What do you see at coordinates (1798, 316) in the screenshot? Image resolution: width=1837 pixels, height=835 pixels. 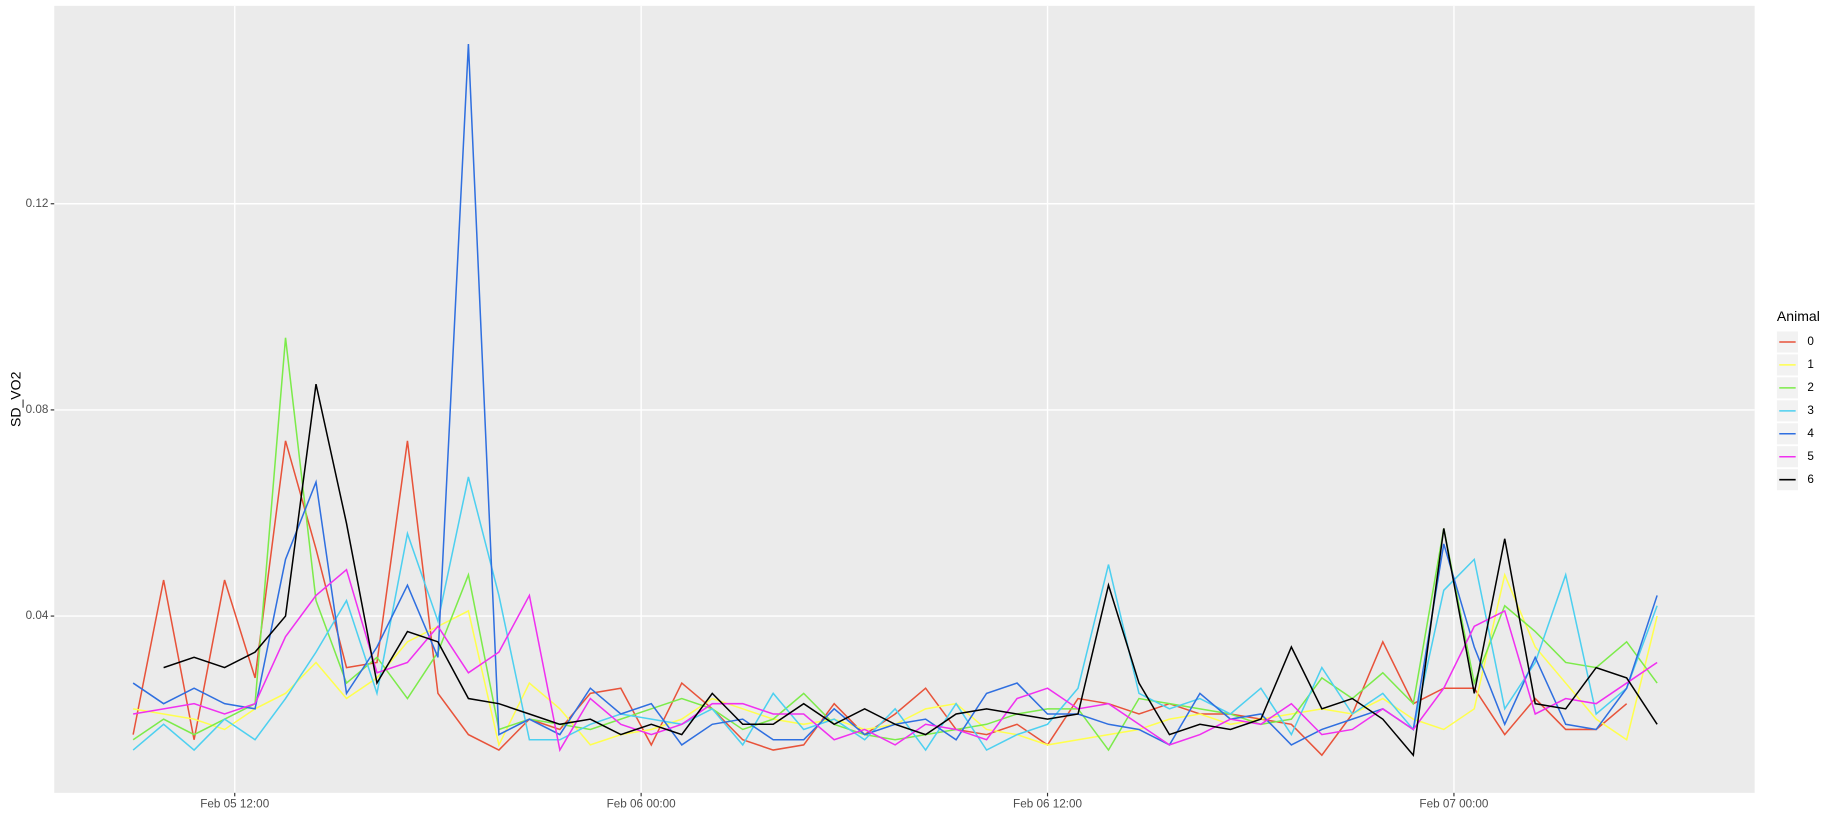 I see `legend-title: Animal` at bounding box center [1798, 316].